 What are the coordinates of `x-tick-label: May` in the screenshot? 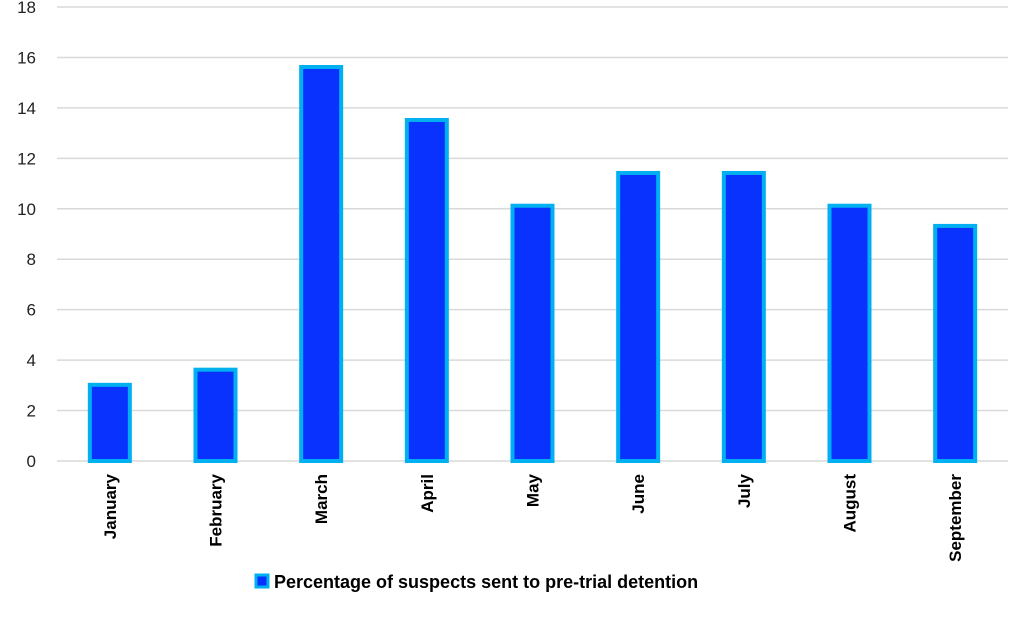 It's located at (533, 490).